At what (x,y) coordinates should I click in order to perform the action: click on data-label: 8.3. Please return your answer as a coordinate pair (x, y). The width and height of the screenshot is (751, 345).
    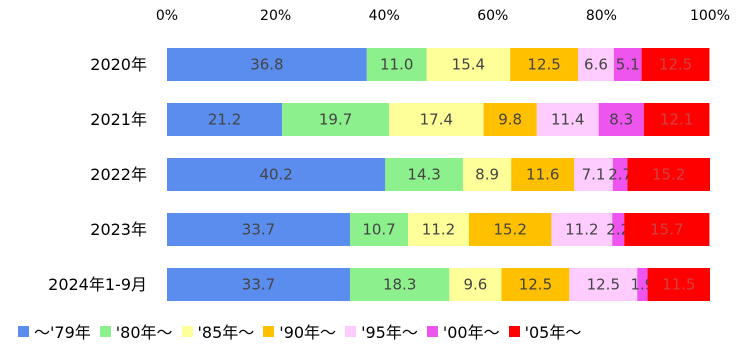
    Looking at the image, I should click on (621, 120).